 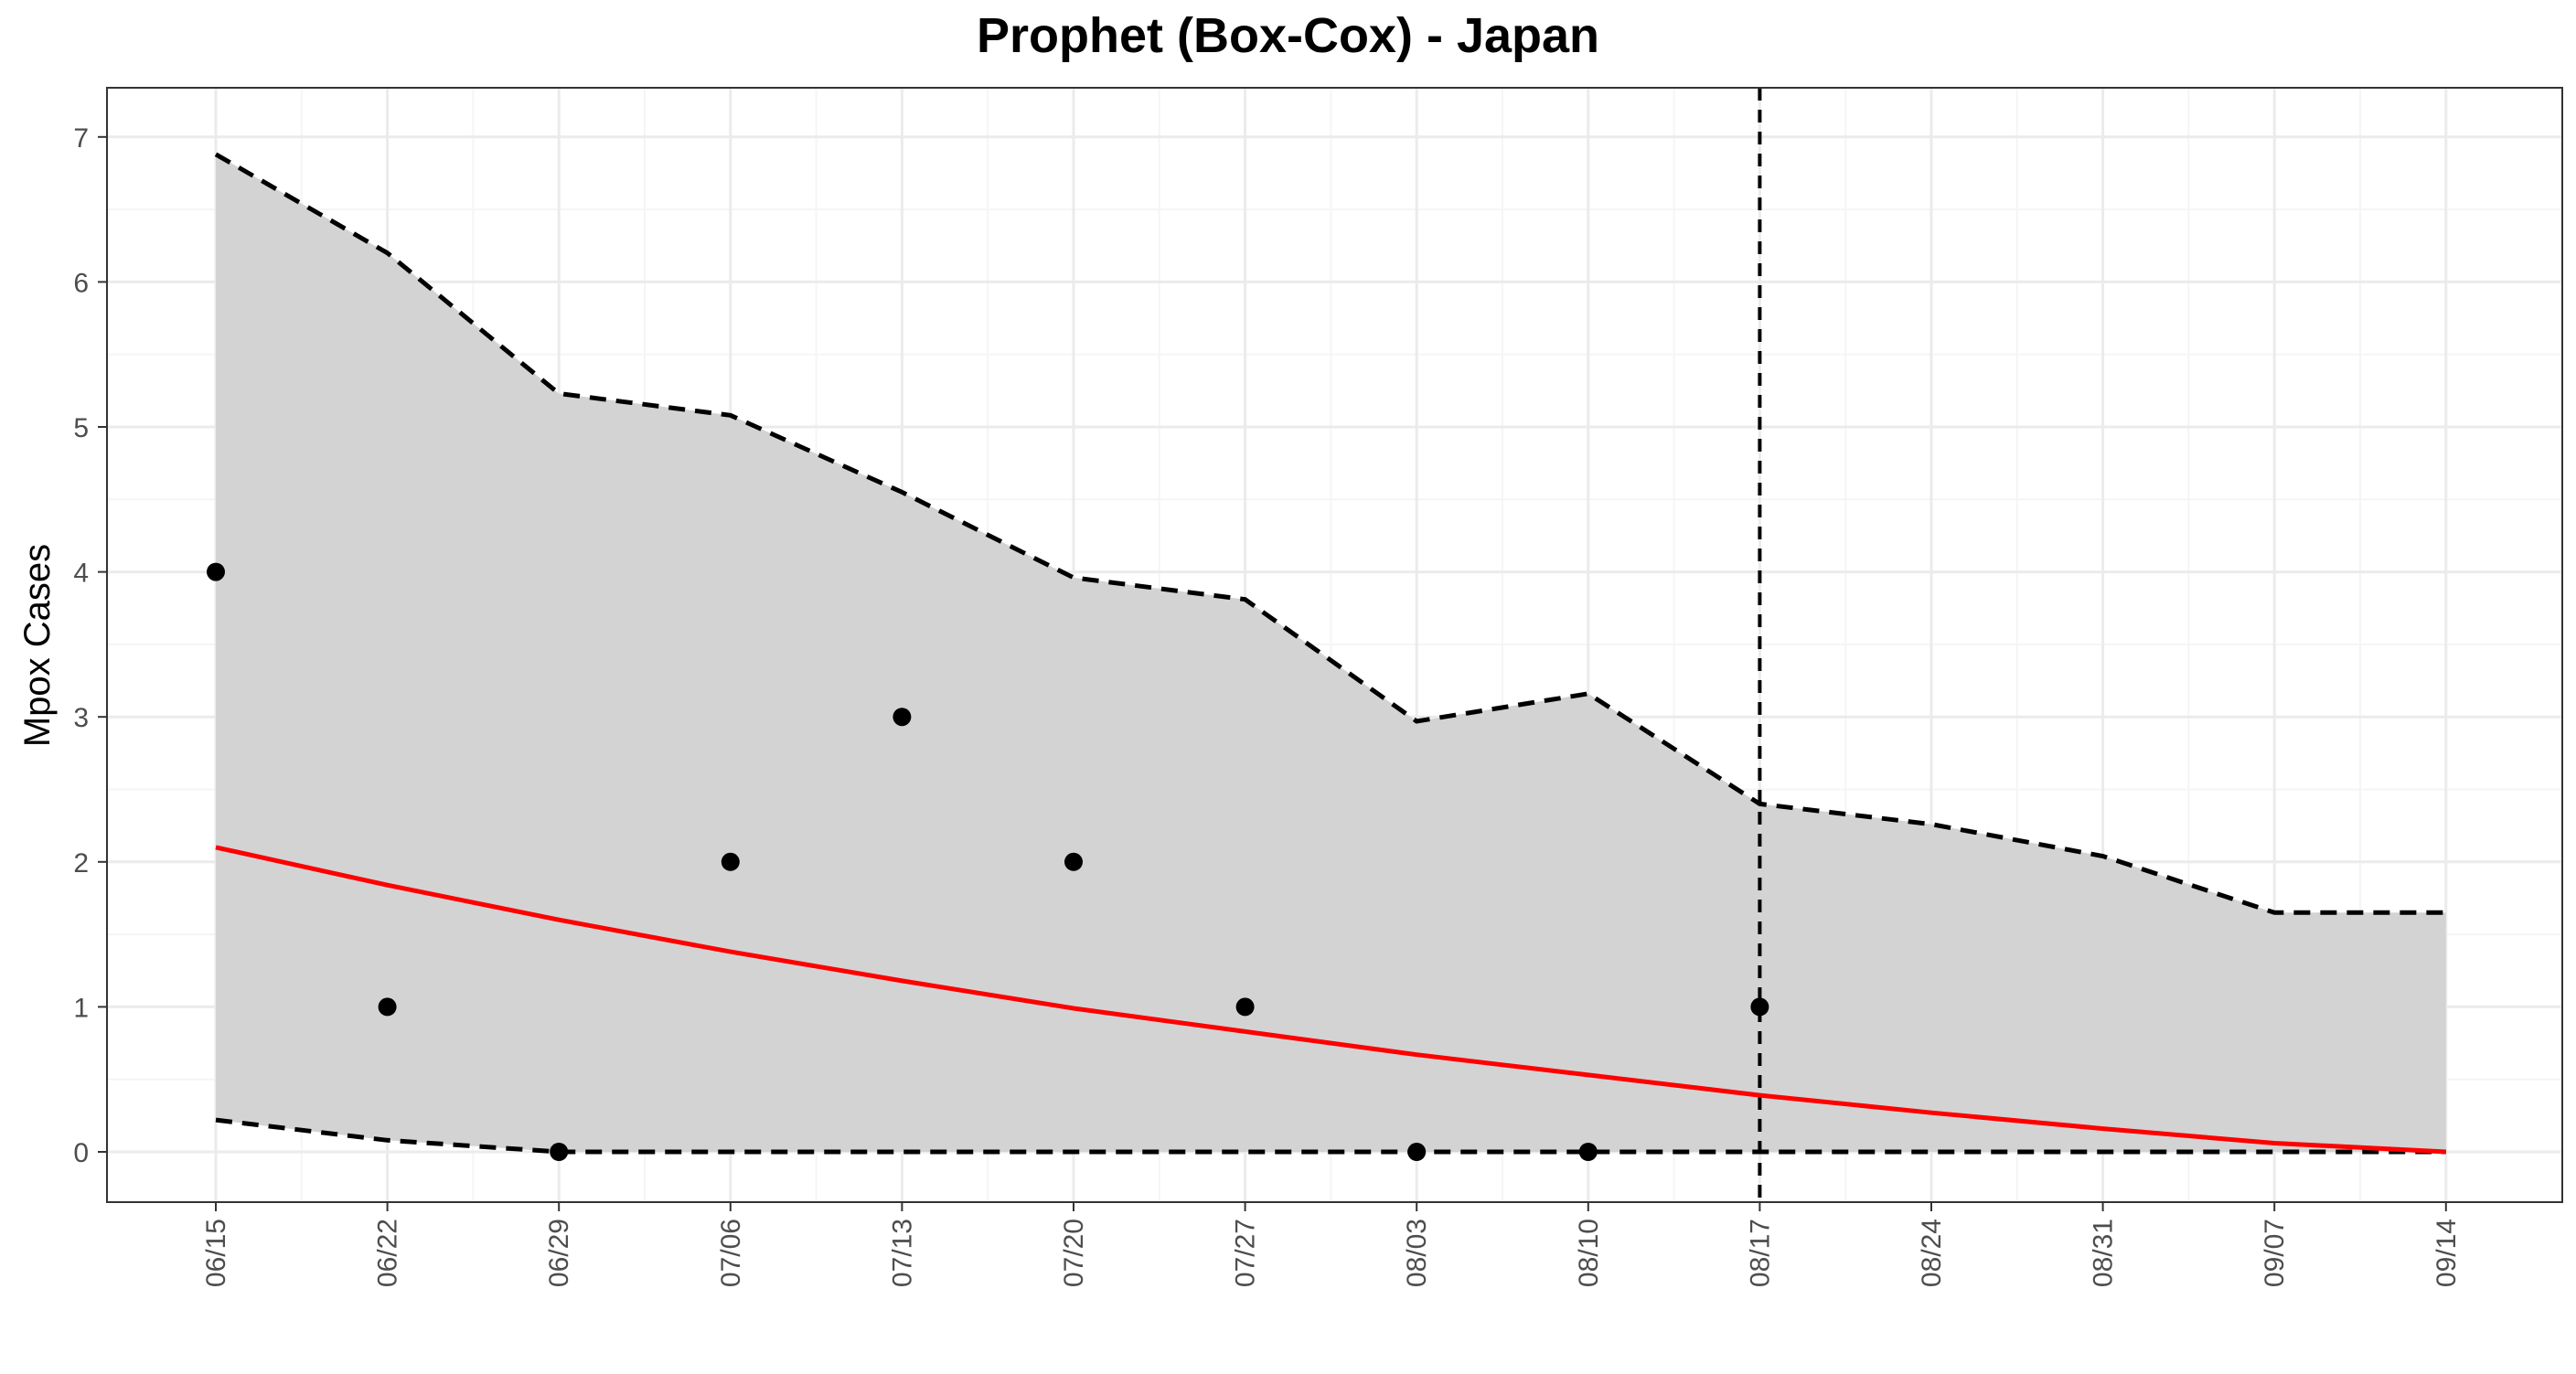 What do you see at coordinates (902, 1253) in the screenshot?
I see `x-tick-label: 07/13` at bounding box center [902, 1253].